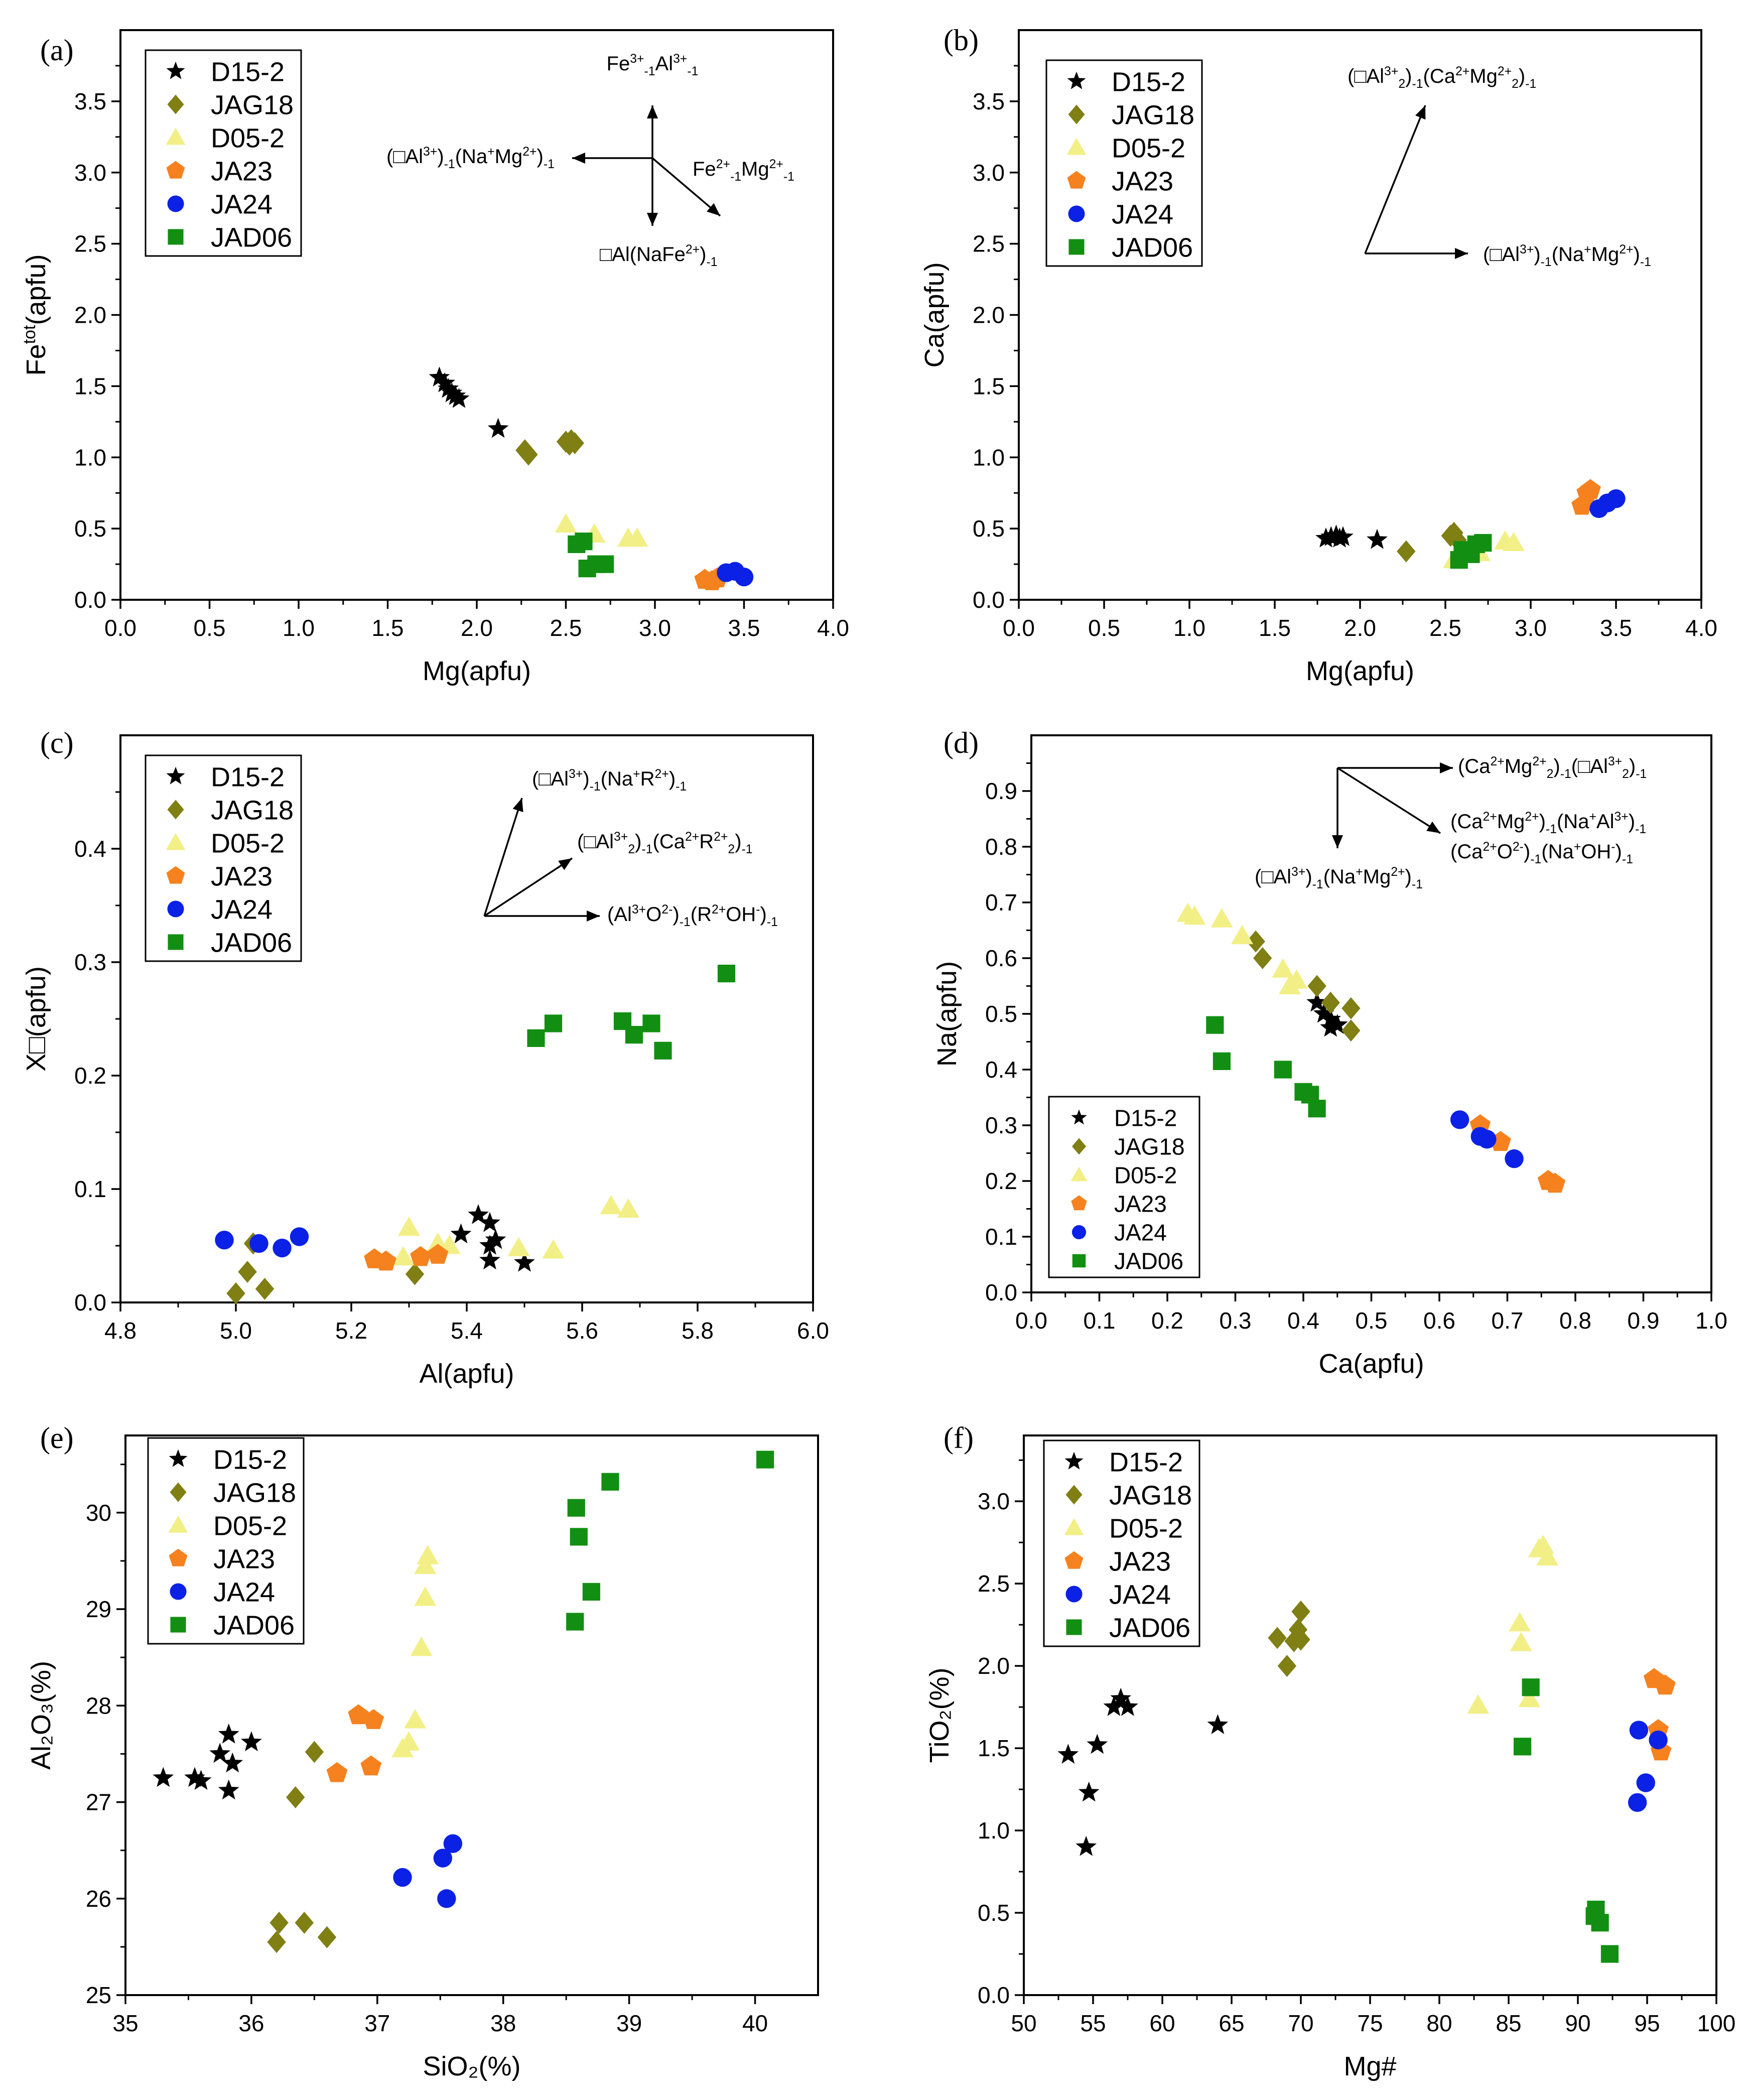 The image size is (1747, 2100). Describe the element at coordinates (477, 671) in the screenshot. I see `x-axis-label: Mg(apfu)` at that location.